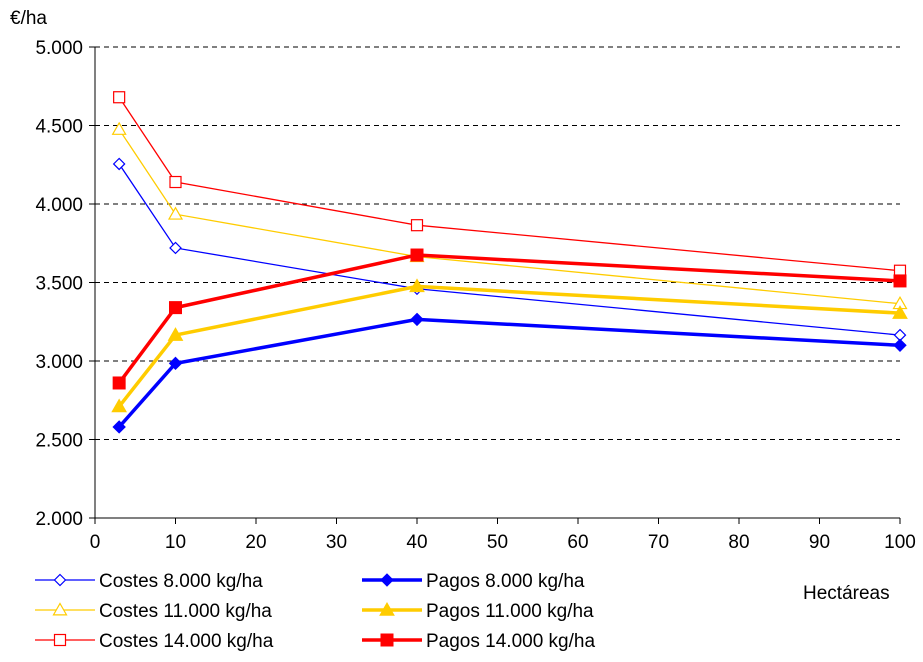  Describe the element at coordinates (59, 127) in the screenshot. I see `y-tick-label: 4.500` at that location.